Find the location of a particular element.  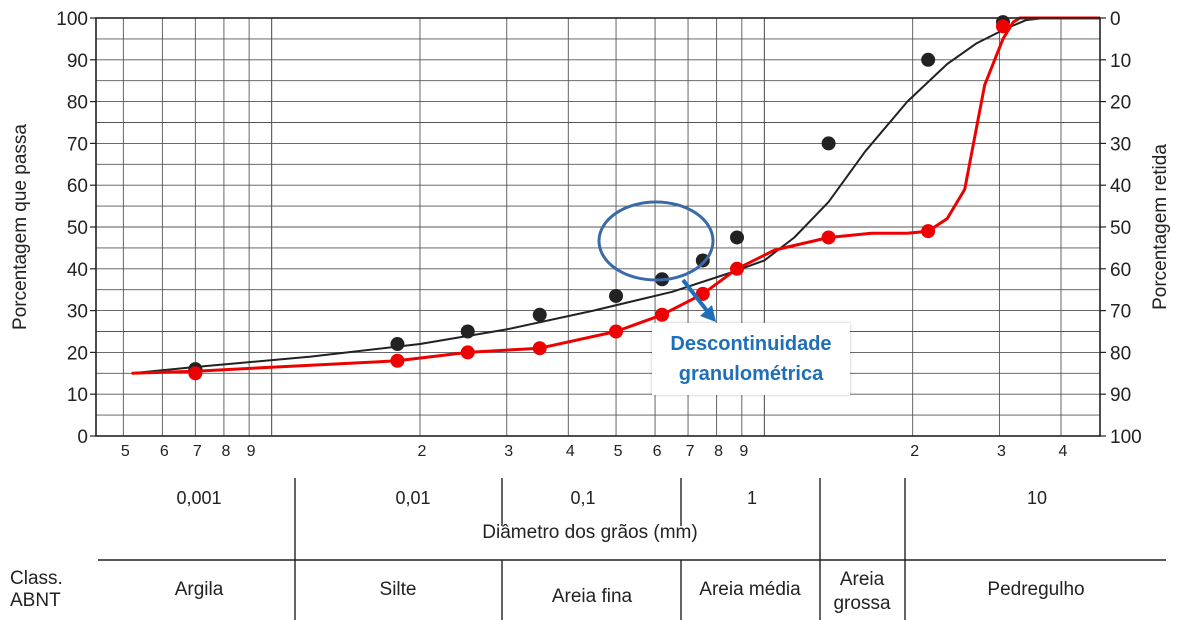

x-axis-label: Diâmetro dos grãos (mm) is located at coordinates (589, 532).